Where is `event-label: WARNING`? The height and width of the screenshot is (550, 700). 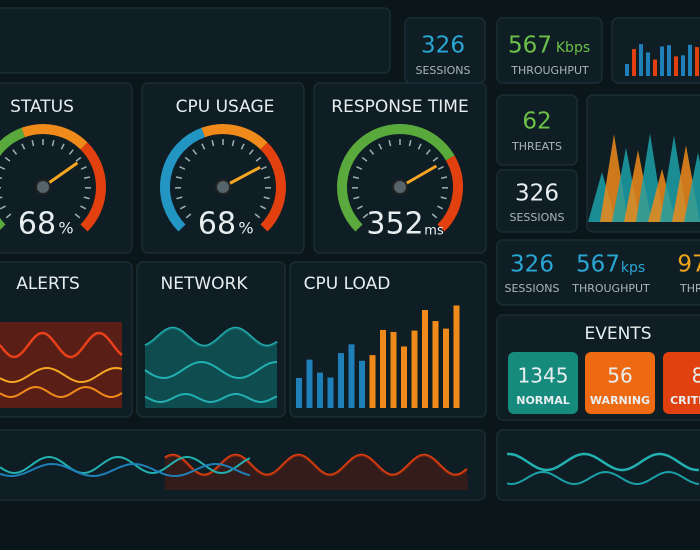 event-label: WARNING is located at coordinates (620, 400).